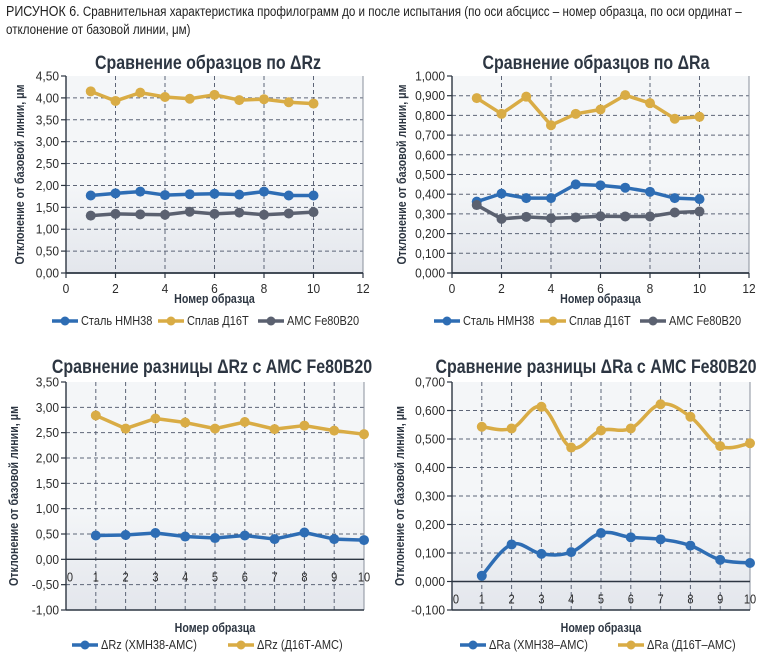 The image size is (766, 661). I want to click on x-tick-label: 7, so click(275, 576).